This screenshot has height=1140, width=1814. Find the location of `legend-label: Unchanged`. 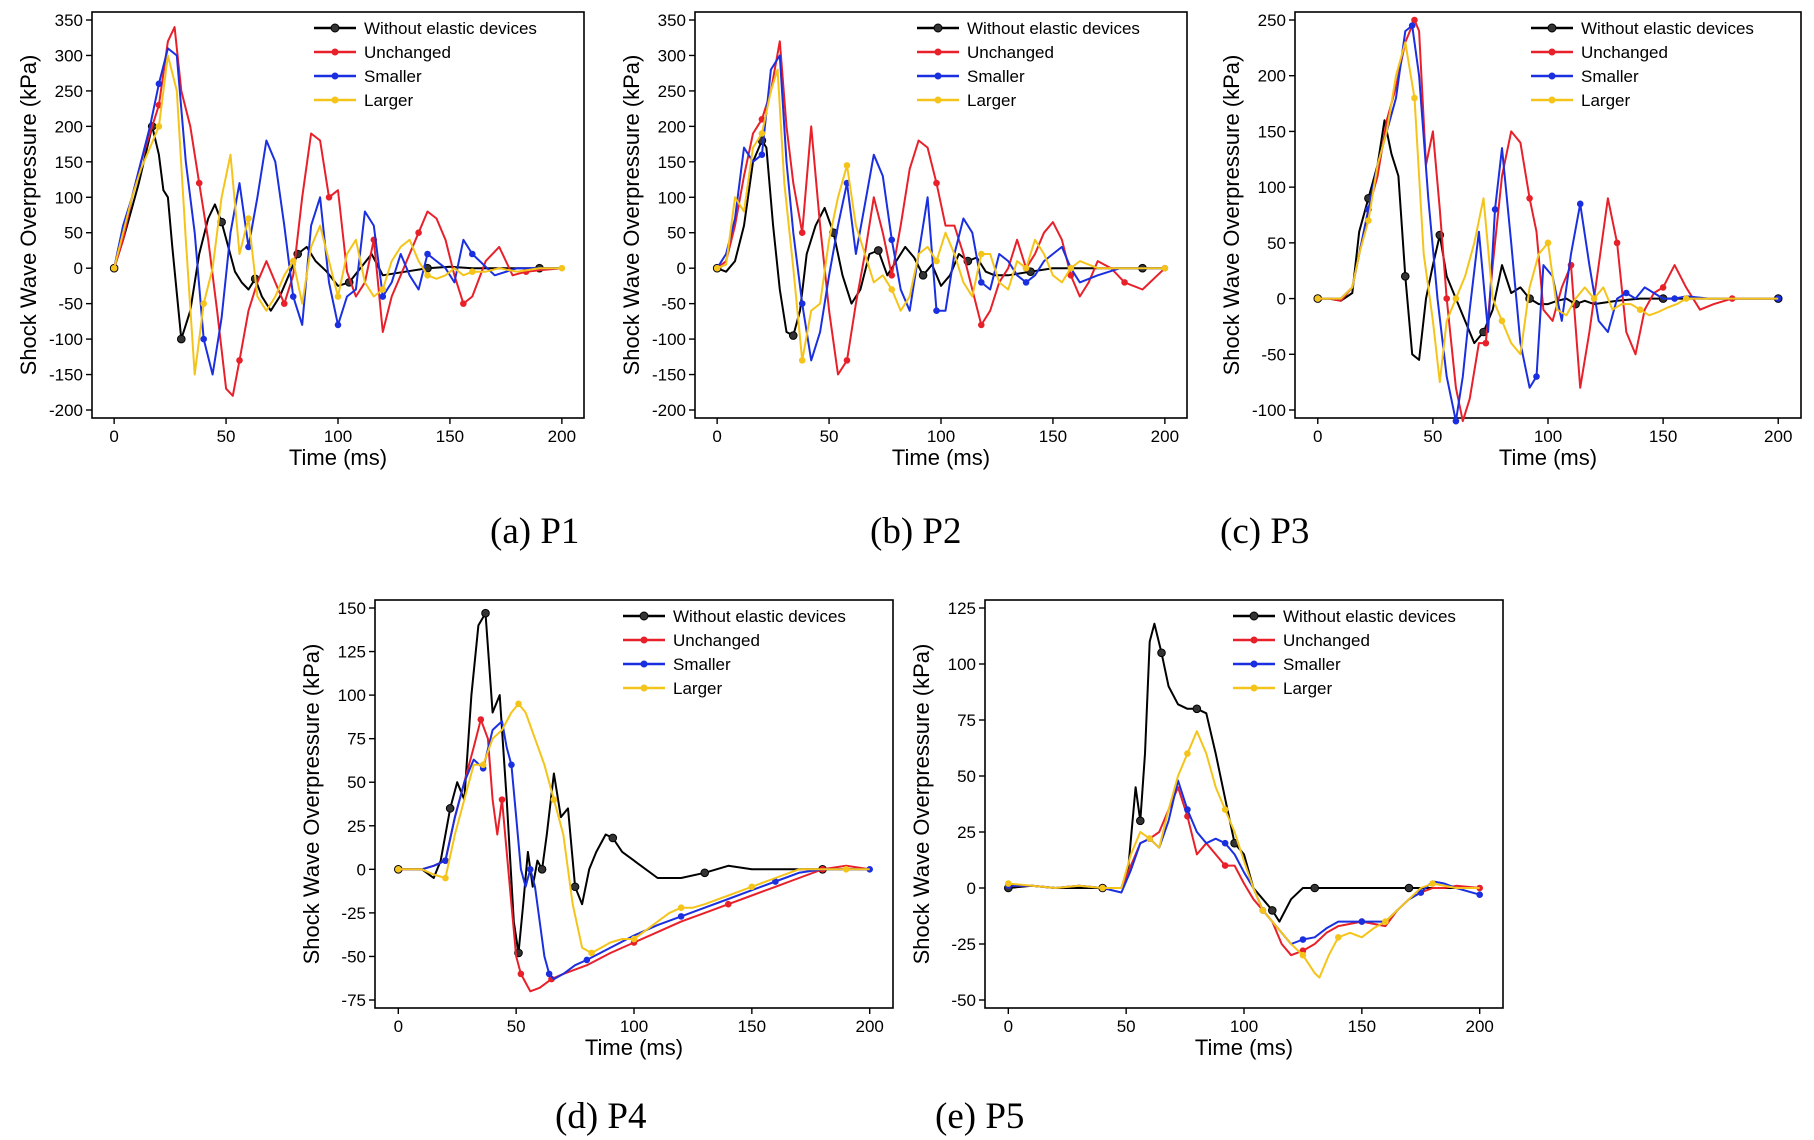

legend-label: Unchanged is located at coordinates (1624, 52).